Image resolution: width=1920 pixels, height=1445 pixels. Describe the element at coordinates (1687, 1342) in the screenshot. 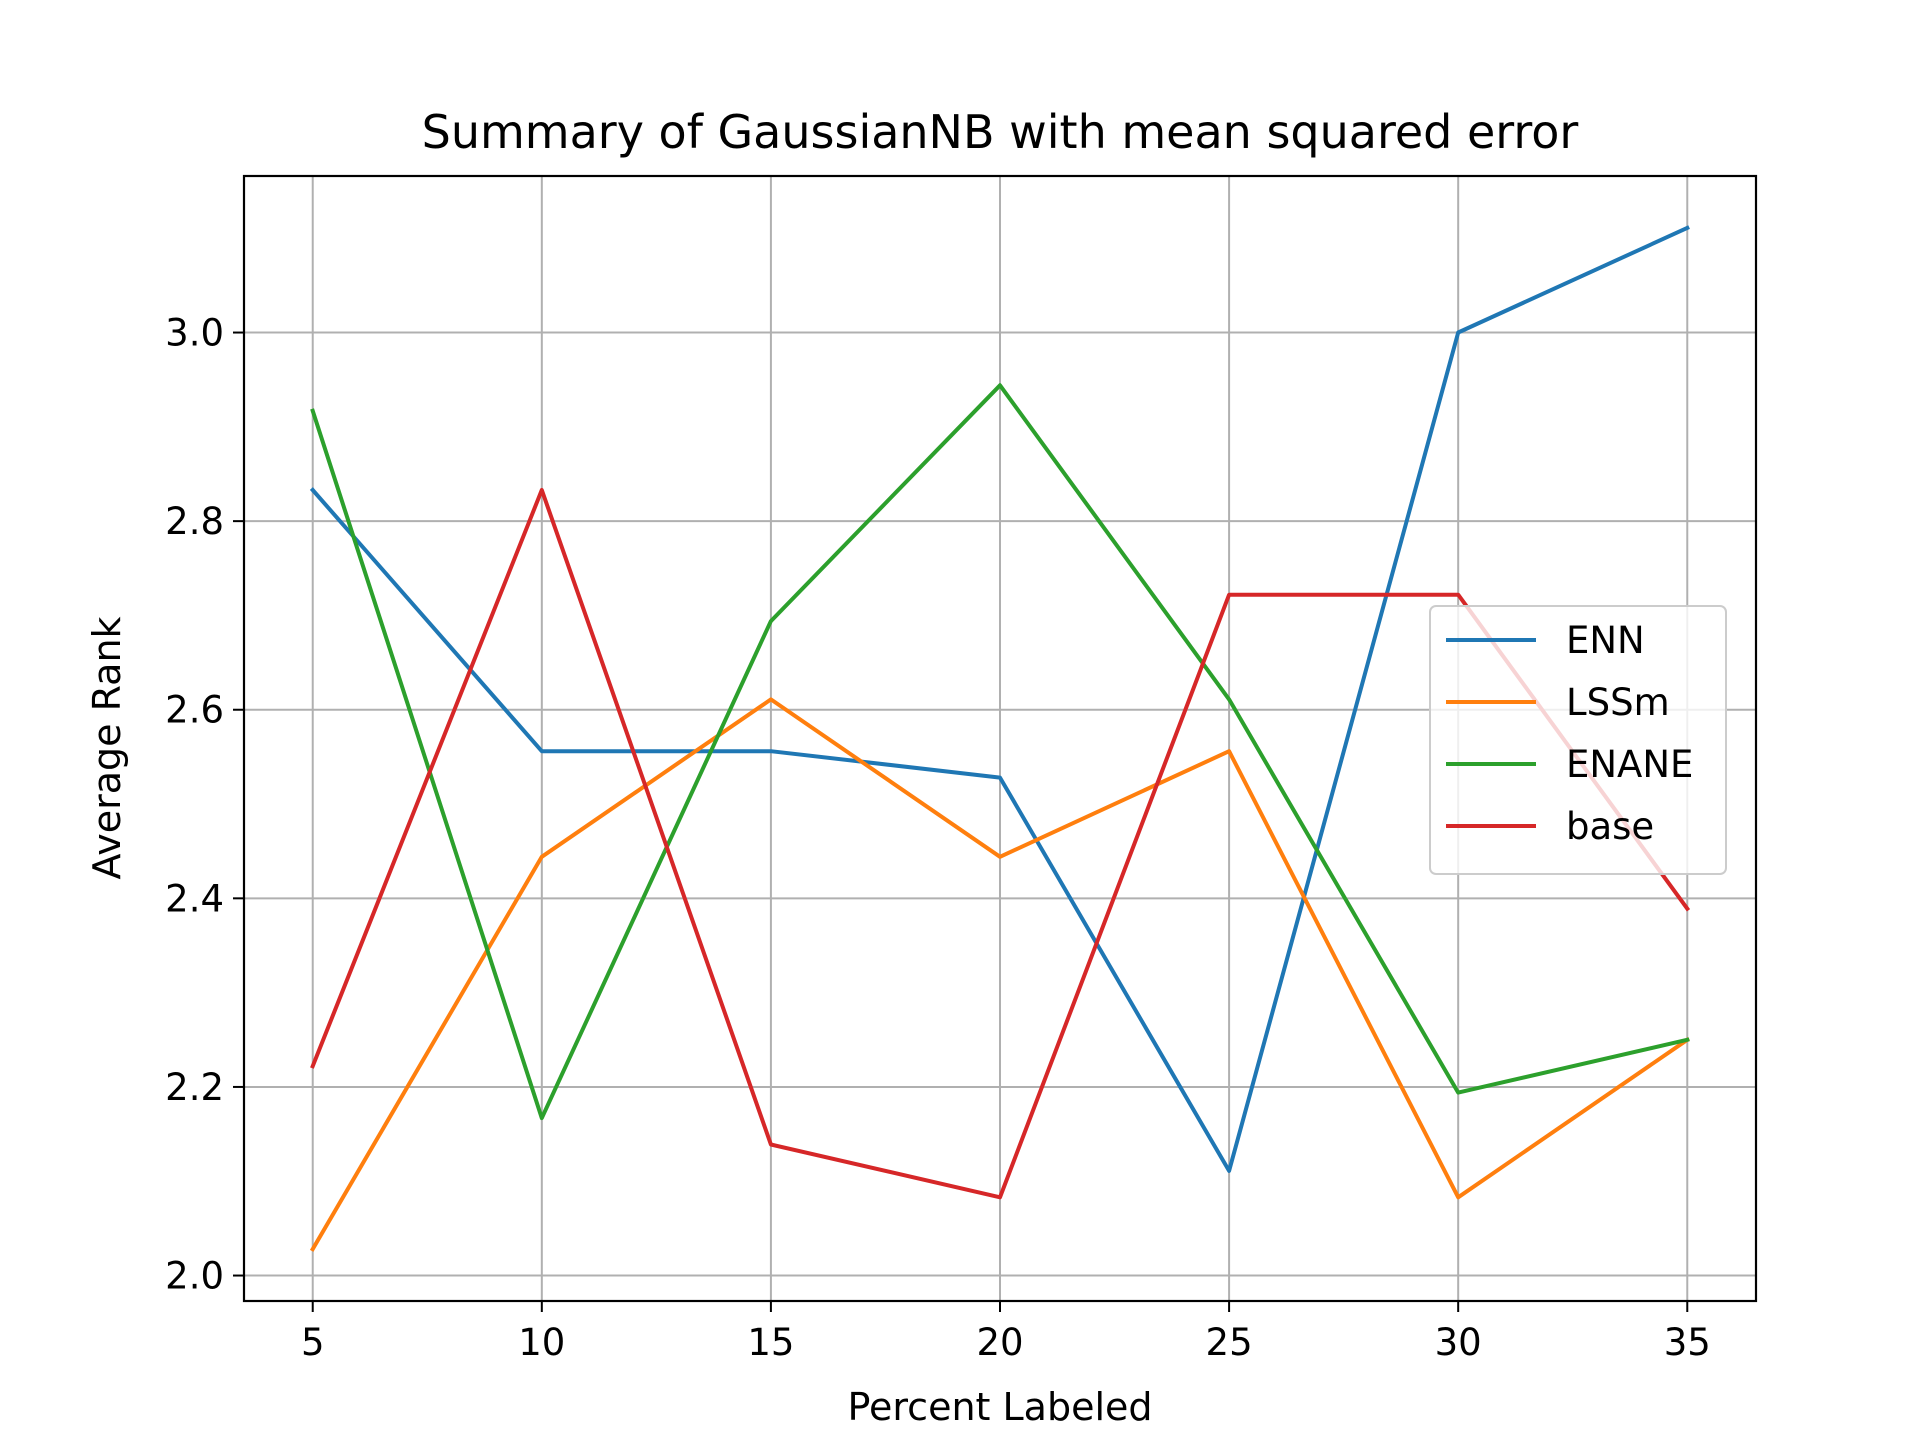

I see `x-tick-label: 35` at that location.